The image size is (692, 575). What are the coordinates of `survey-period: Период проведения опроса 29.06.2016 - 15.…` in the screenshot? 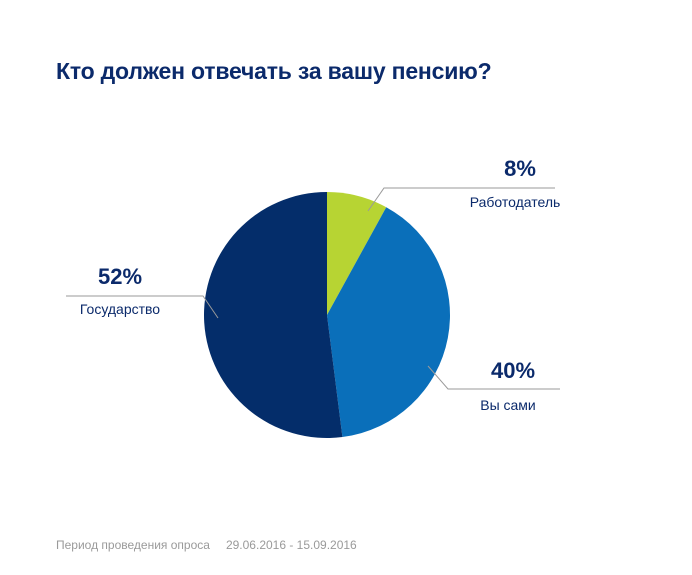 It's located at (206, 545).